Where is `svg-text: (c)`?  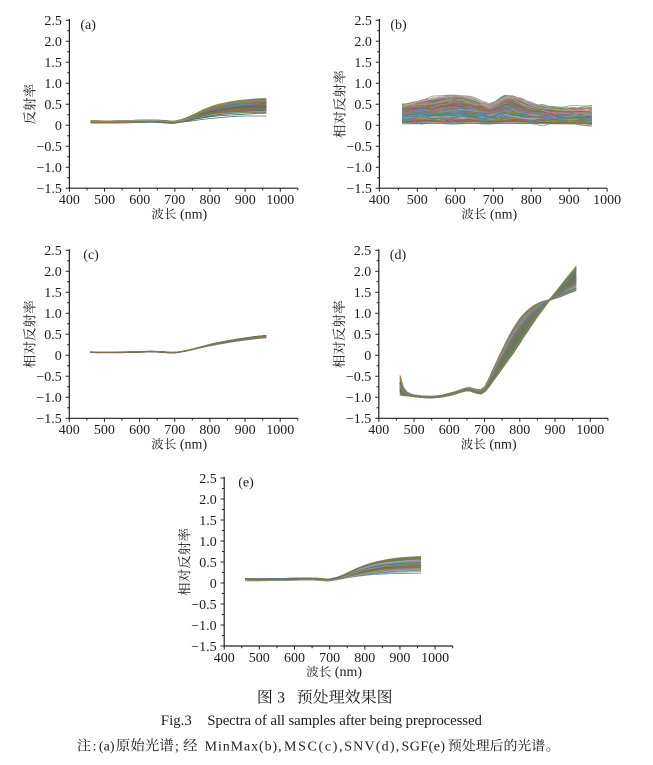 svg-text: (c) is located at coordinates (91, 255).